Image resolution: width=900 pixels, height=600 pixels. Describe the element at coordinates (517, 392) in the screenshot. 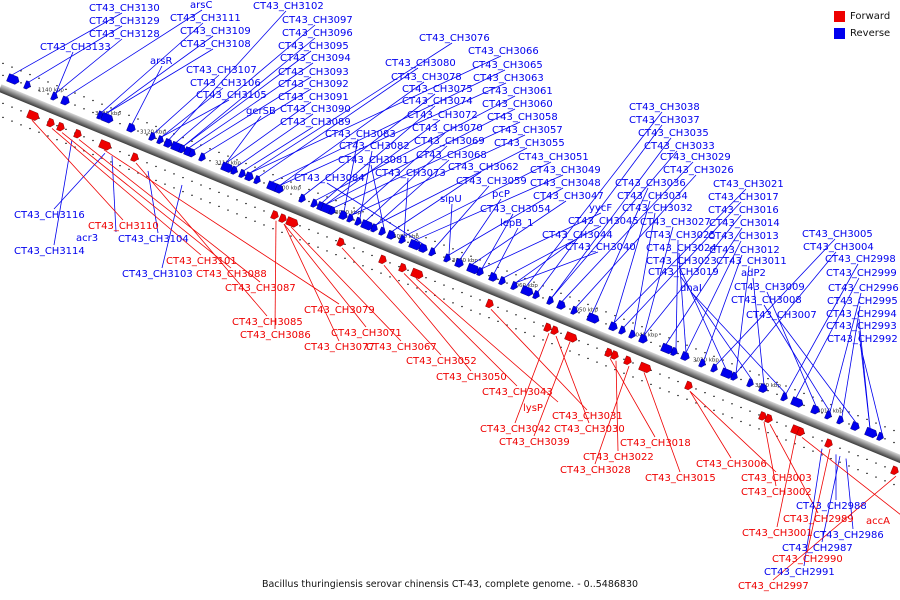

I see `forward-gene-label: CT43_CH3043` at that location.